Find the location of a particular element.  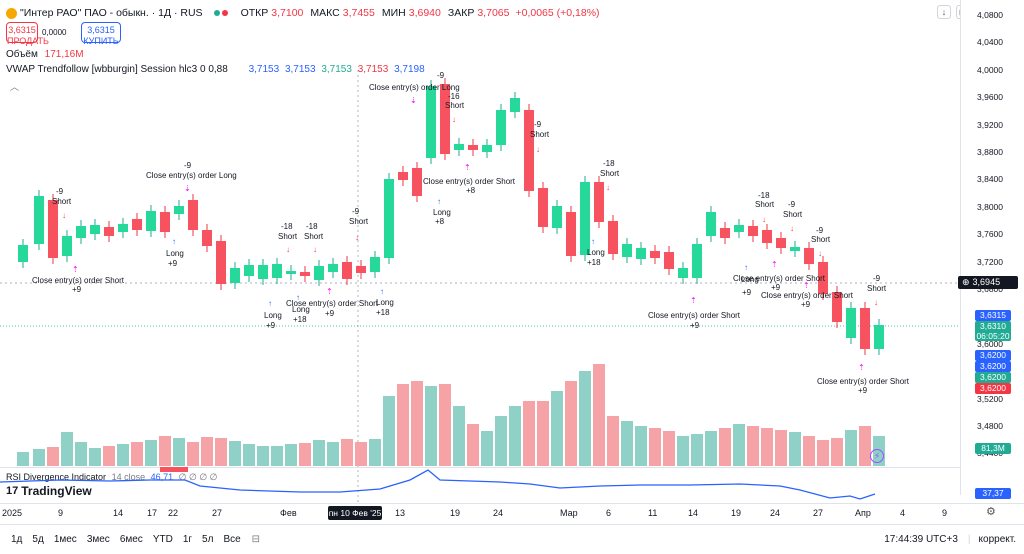

sig-plus18-2: +18 is located at coordinates (383, 312).